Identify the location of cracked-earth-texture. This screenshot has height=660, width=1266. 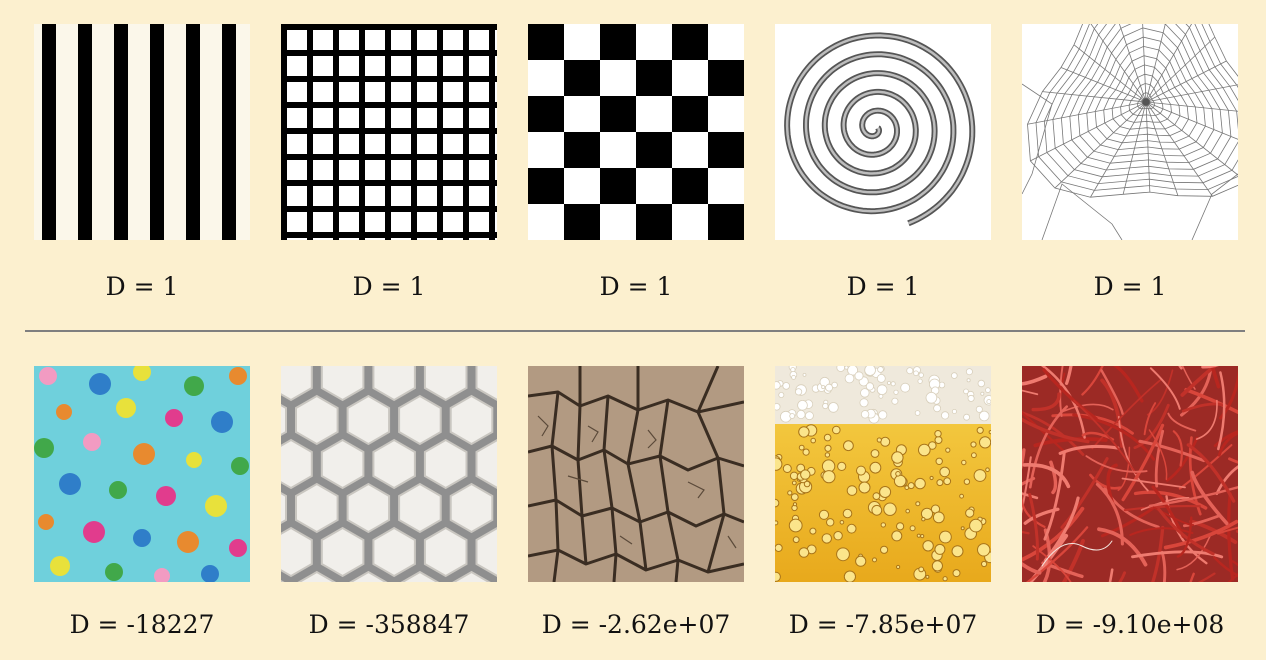
(636, 474).